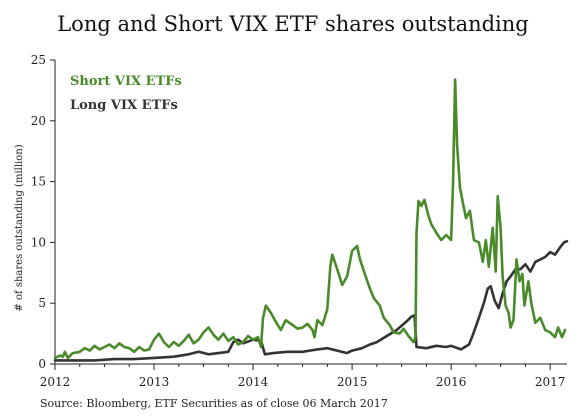 The image size is (587, 416). What do you see at coordinates (352, 382) in the screenshot?
I see `x-tick-label: 2015` at bounding box center [352, 382].